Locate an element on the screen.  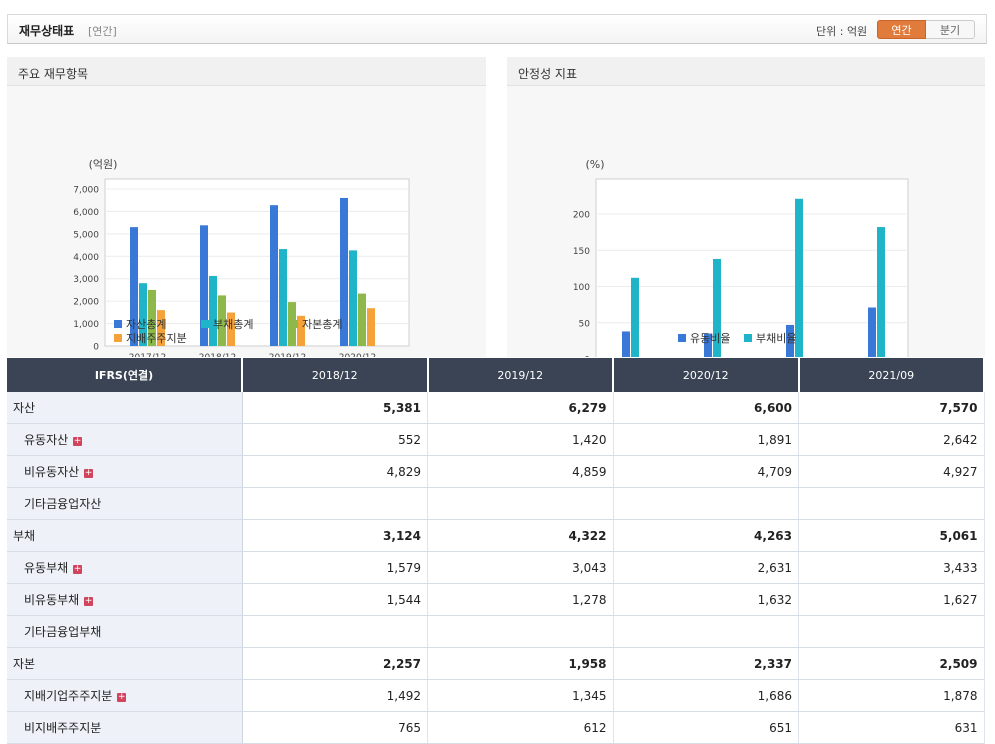
value-cell: 1,686 is located at coordinates (706, 695).